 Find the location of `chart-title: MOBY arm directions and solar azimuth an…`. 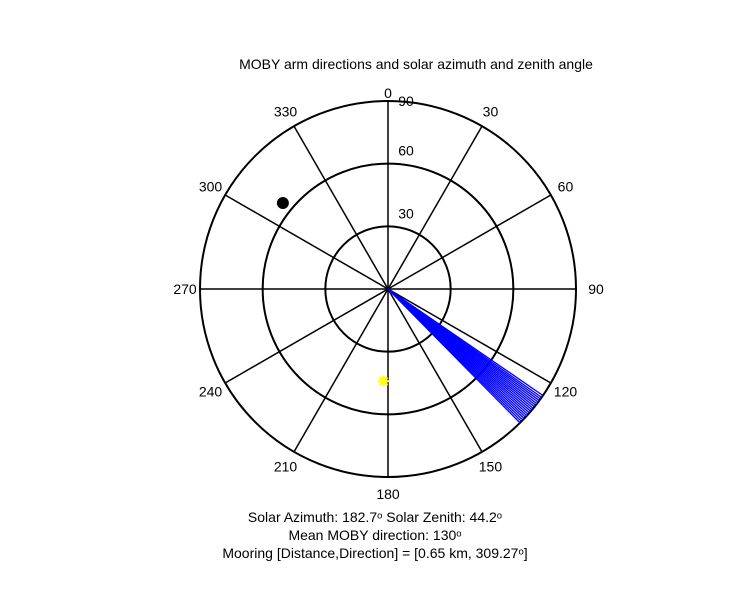

chart-title: MOBY arm directions and solar azimuth an… is located at coordinates (416, 64).